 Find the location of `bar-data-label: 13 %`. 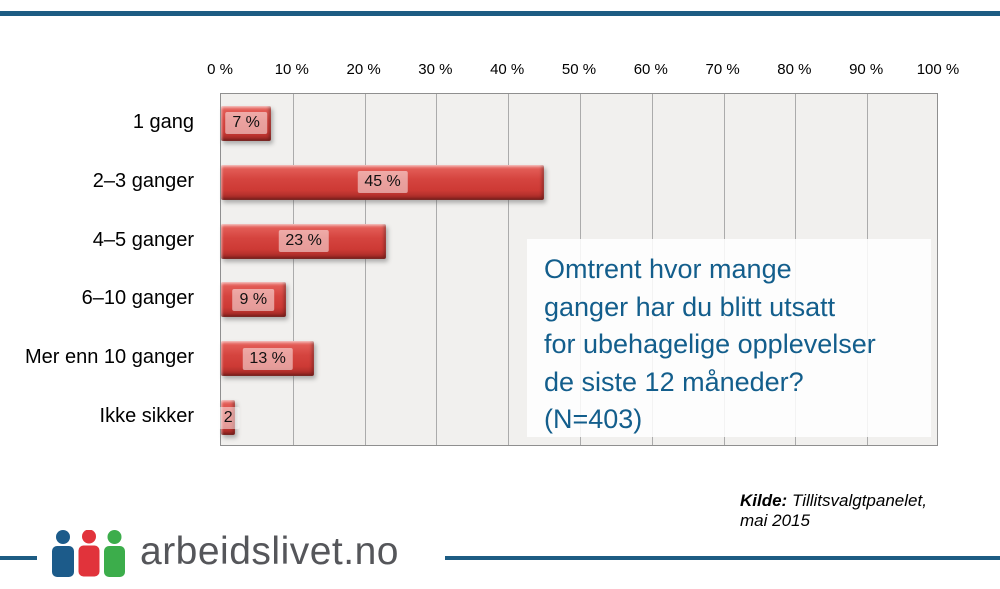

bar-data-label: 13 % is located at coordinates (267, 358).